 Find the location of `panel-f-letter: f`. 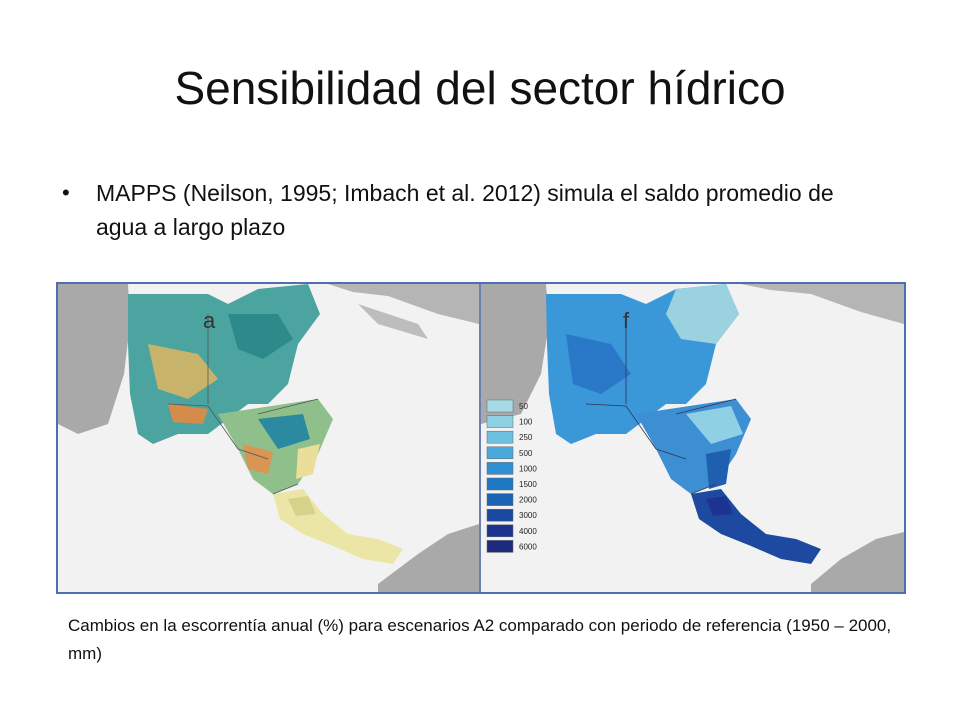

panel-f-letter: f is located at coordinates (626, 320).